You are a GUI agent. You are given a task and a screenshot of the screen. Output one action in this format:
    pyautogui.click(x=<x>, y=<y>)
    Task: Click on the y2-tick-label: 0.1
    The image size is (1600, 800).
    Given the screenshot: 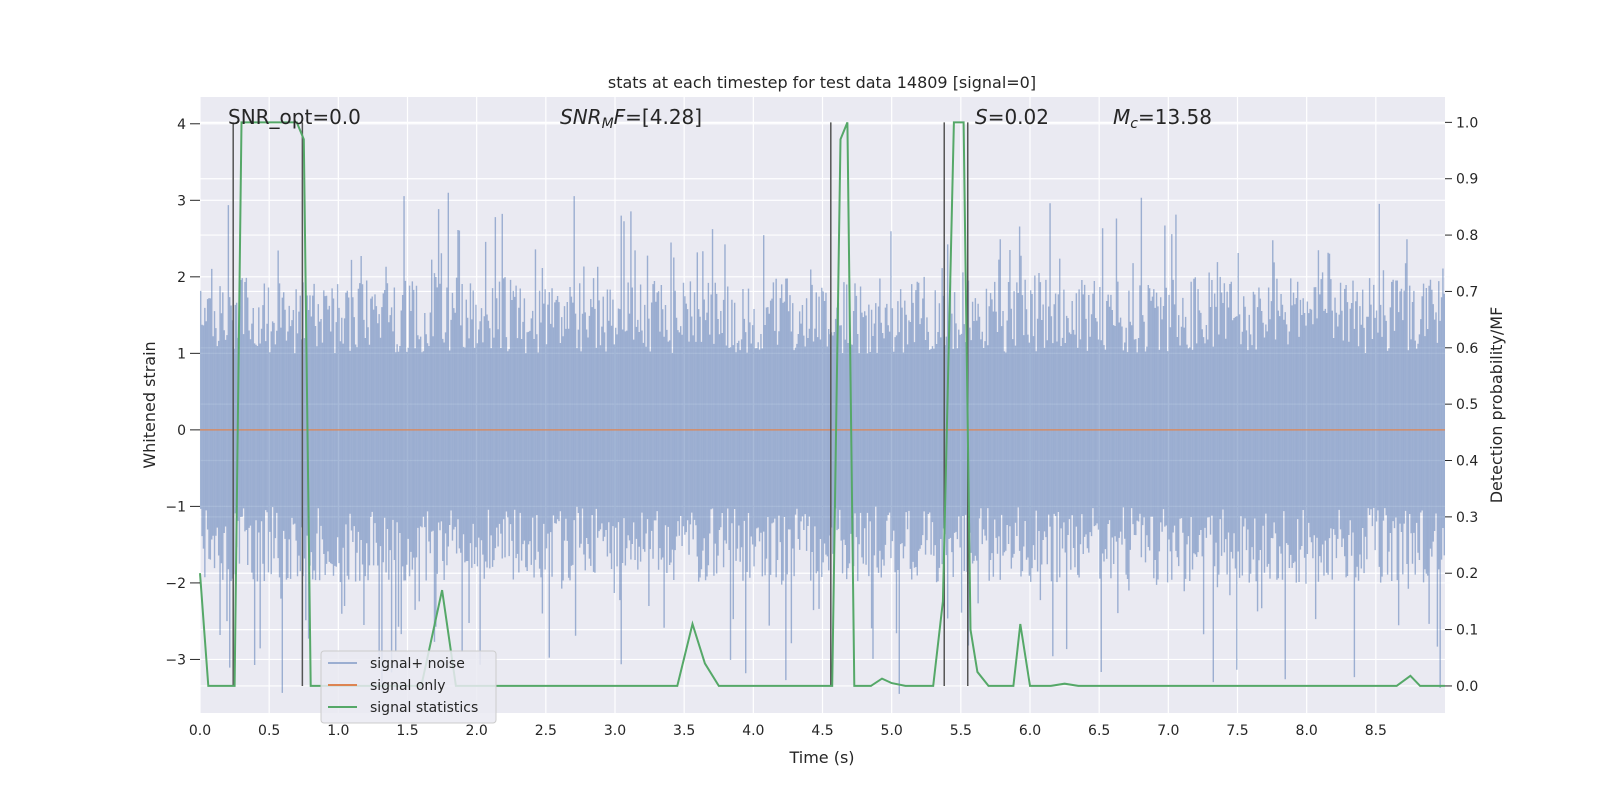 What is the action you would take?
    pyautogui.click(x=1467, y=631)
    